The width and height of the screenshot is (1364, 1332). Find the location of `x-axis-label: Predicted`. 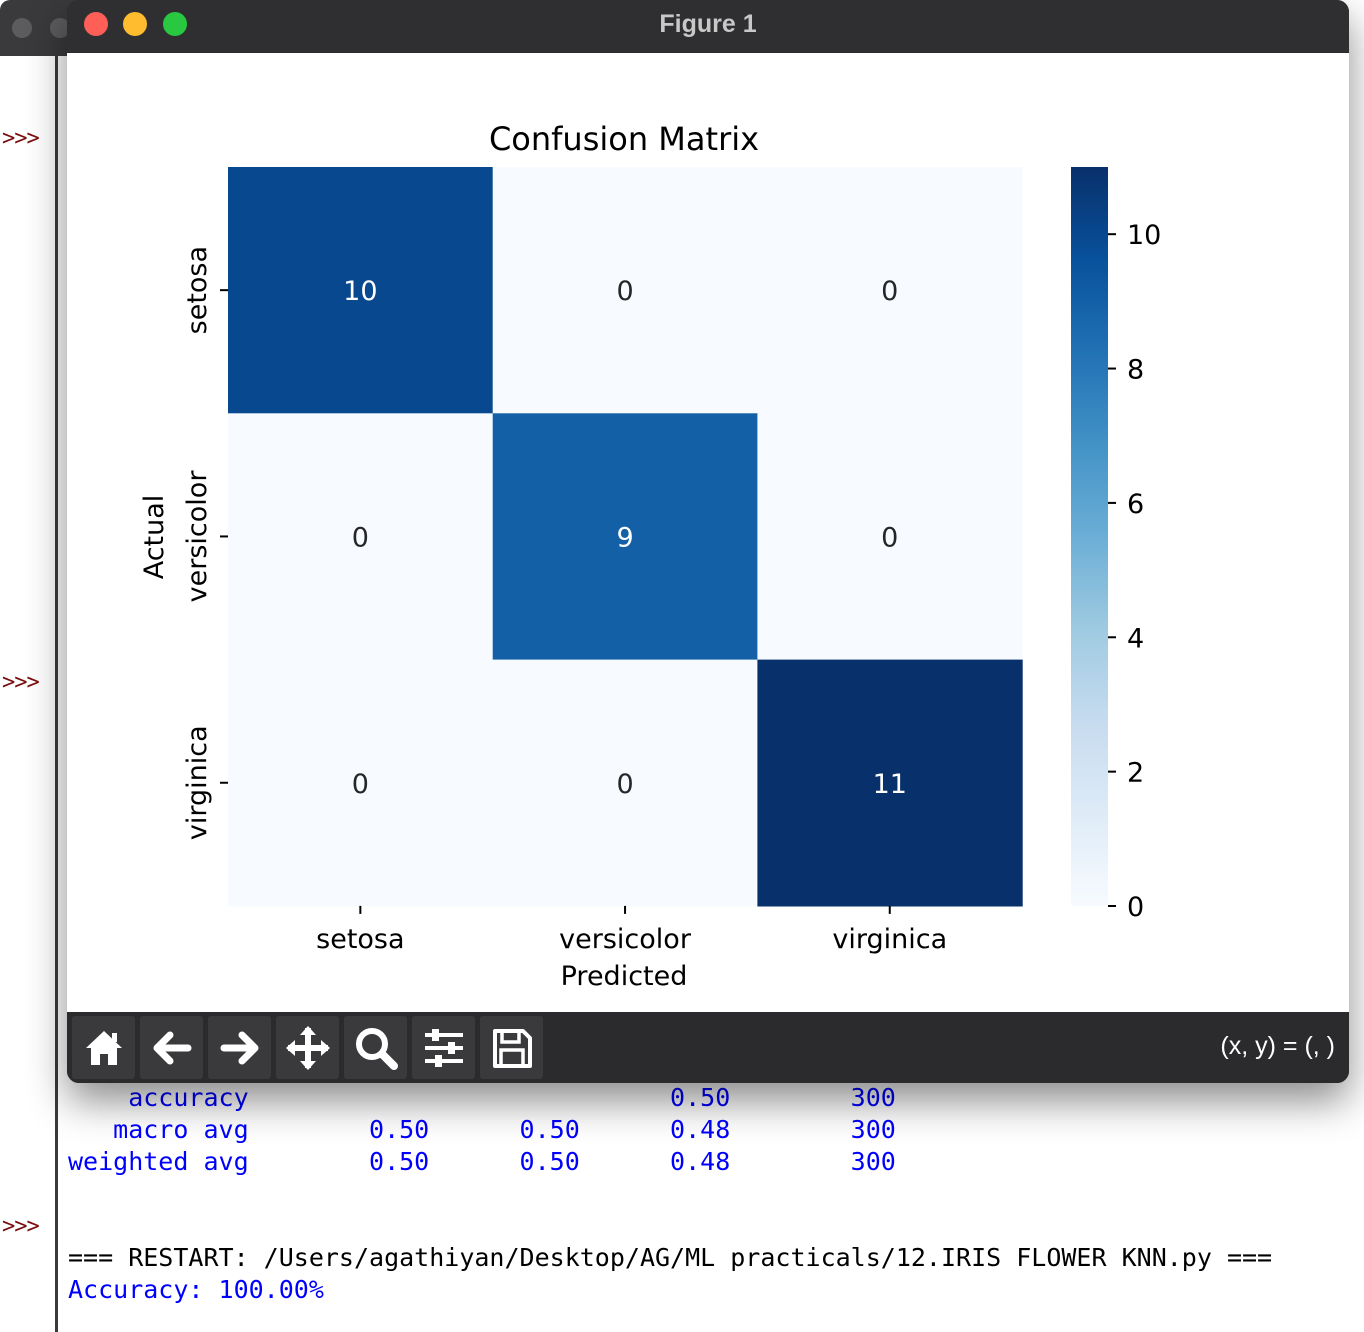

x-axis-label: Predicted is located at coordinates (624, 976).